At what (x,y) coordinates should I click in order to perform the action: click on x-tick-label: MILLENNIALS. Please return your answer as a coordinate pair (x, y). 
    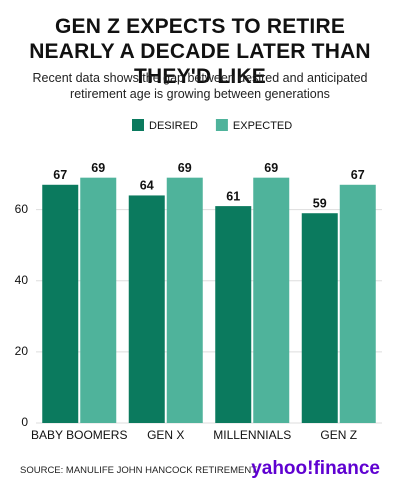
    Looking at the image, I should click on (252, 435).